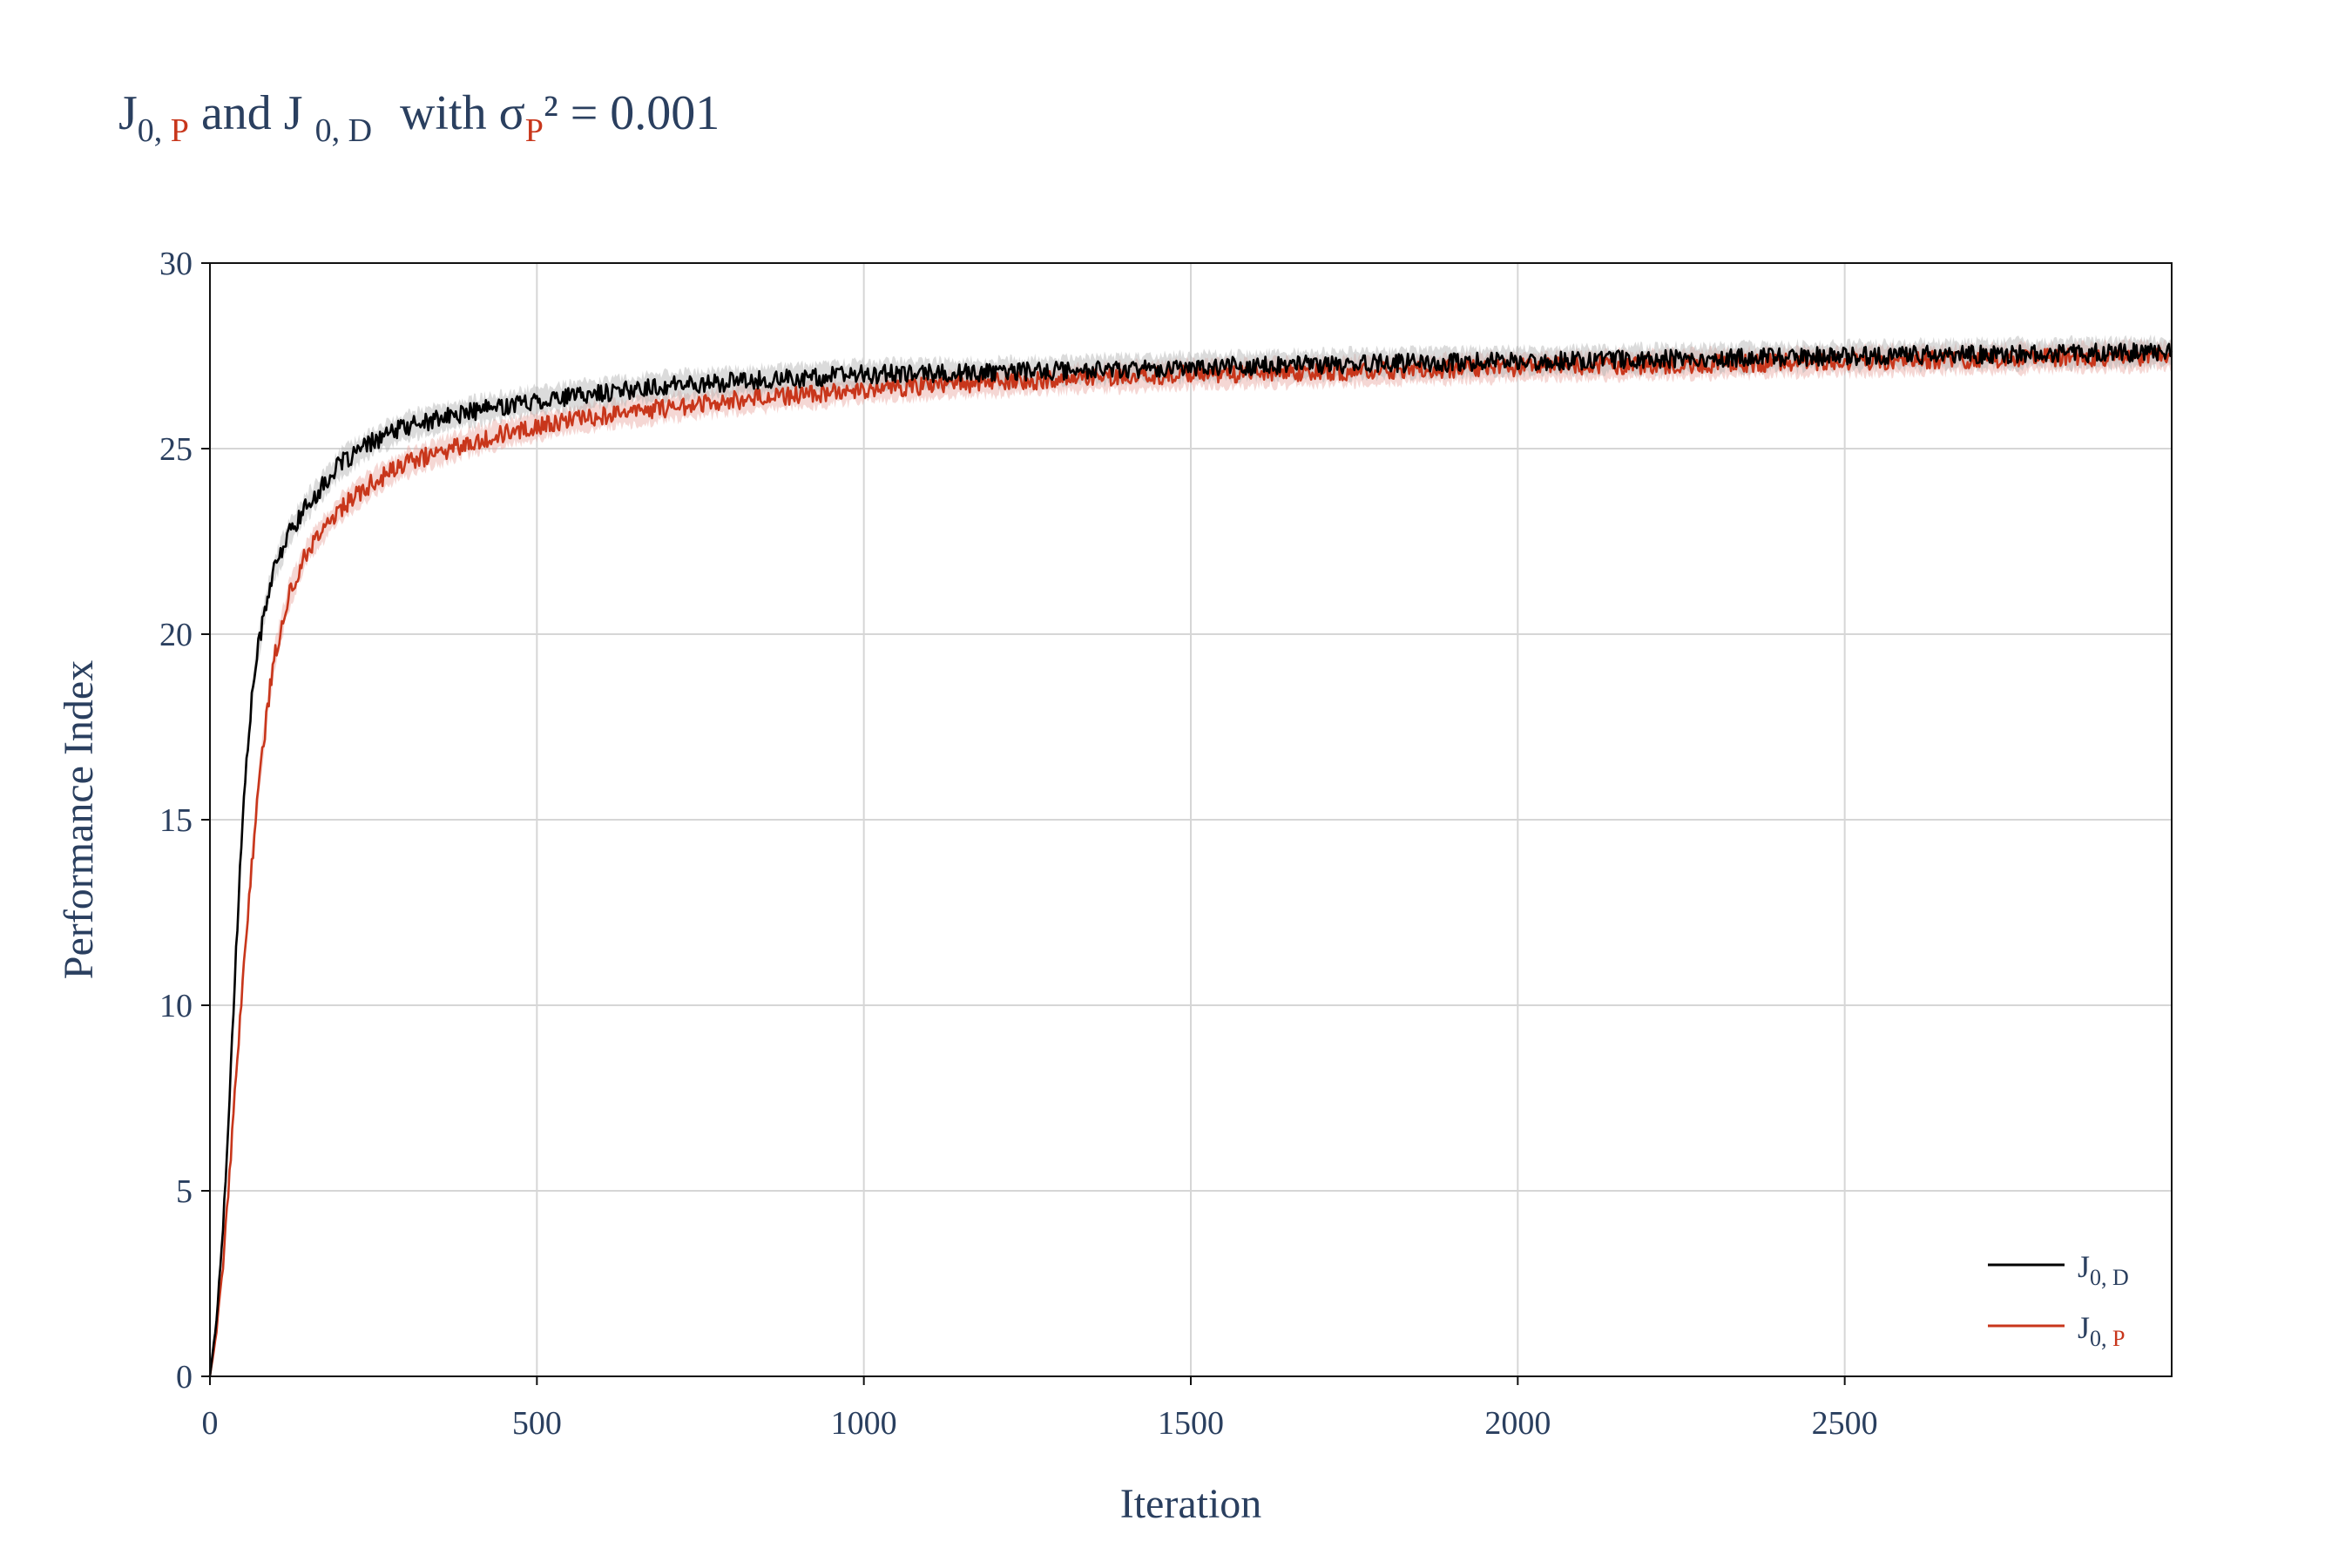 The image size is (2352, 1568). What do you see at coordinates (1191, 1504) in the screenshot?
I see `x-axis-title: Iteration` at bounding box center [1191, 1504].